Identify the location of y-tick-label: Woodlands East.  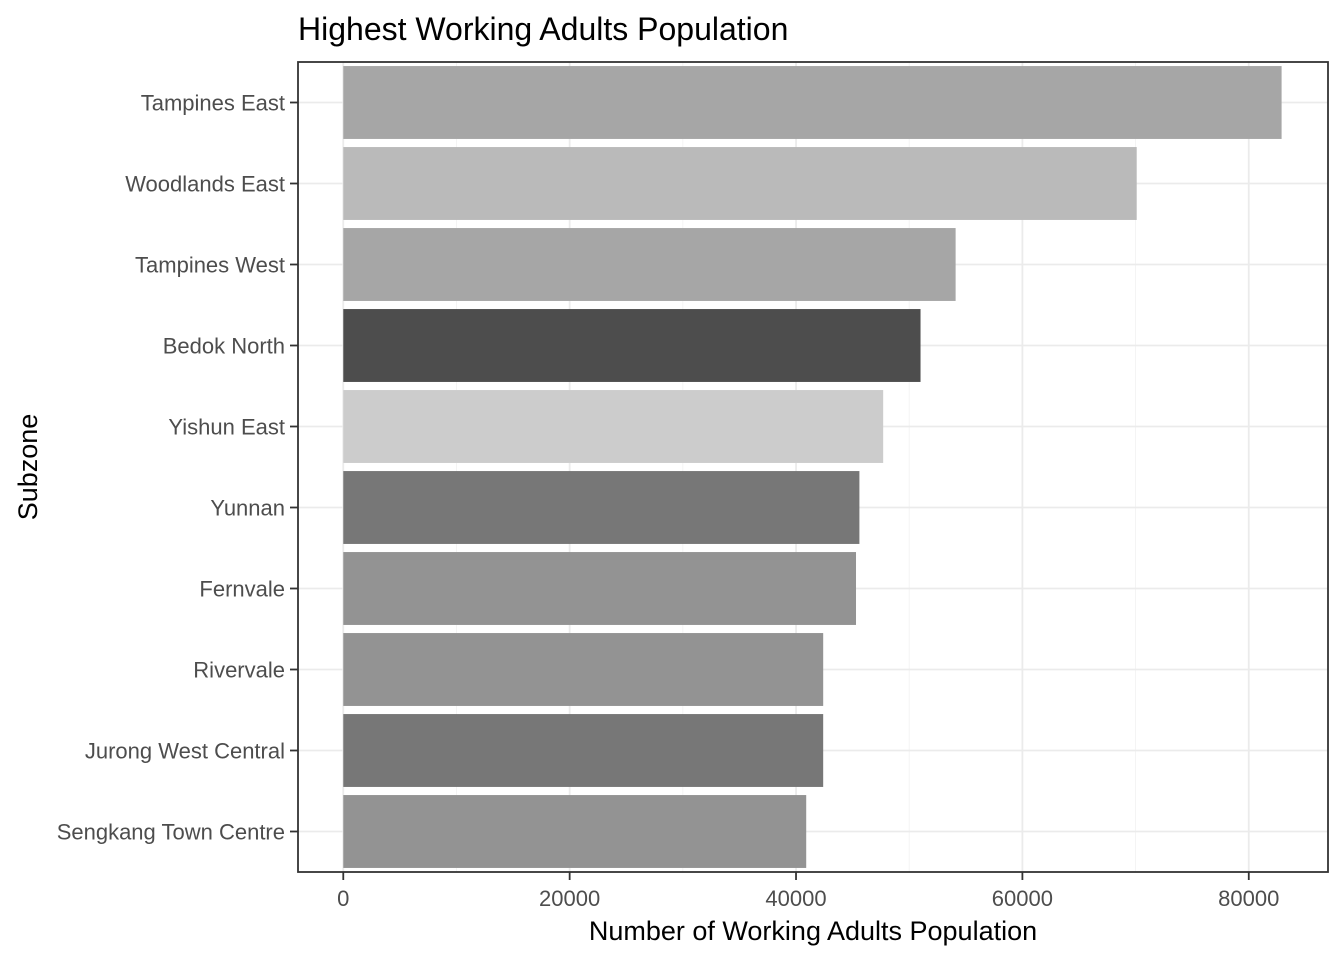
(205, 184).